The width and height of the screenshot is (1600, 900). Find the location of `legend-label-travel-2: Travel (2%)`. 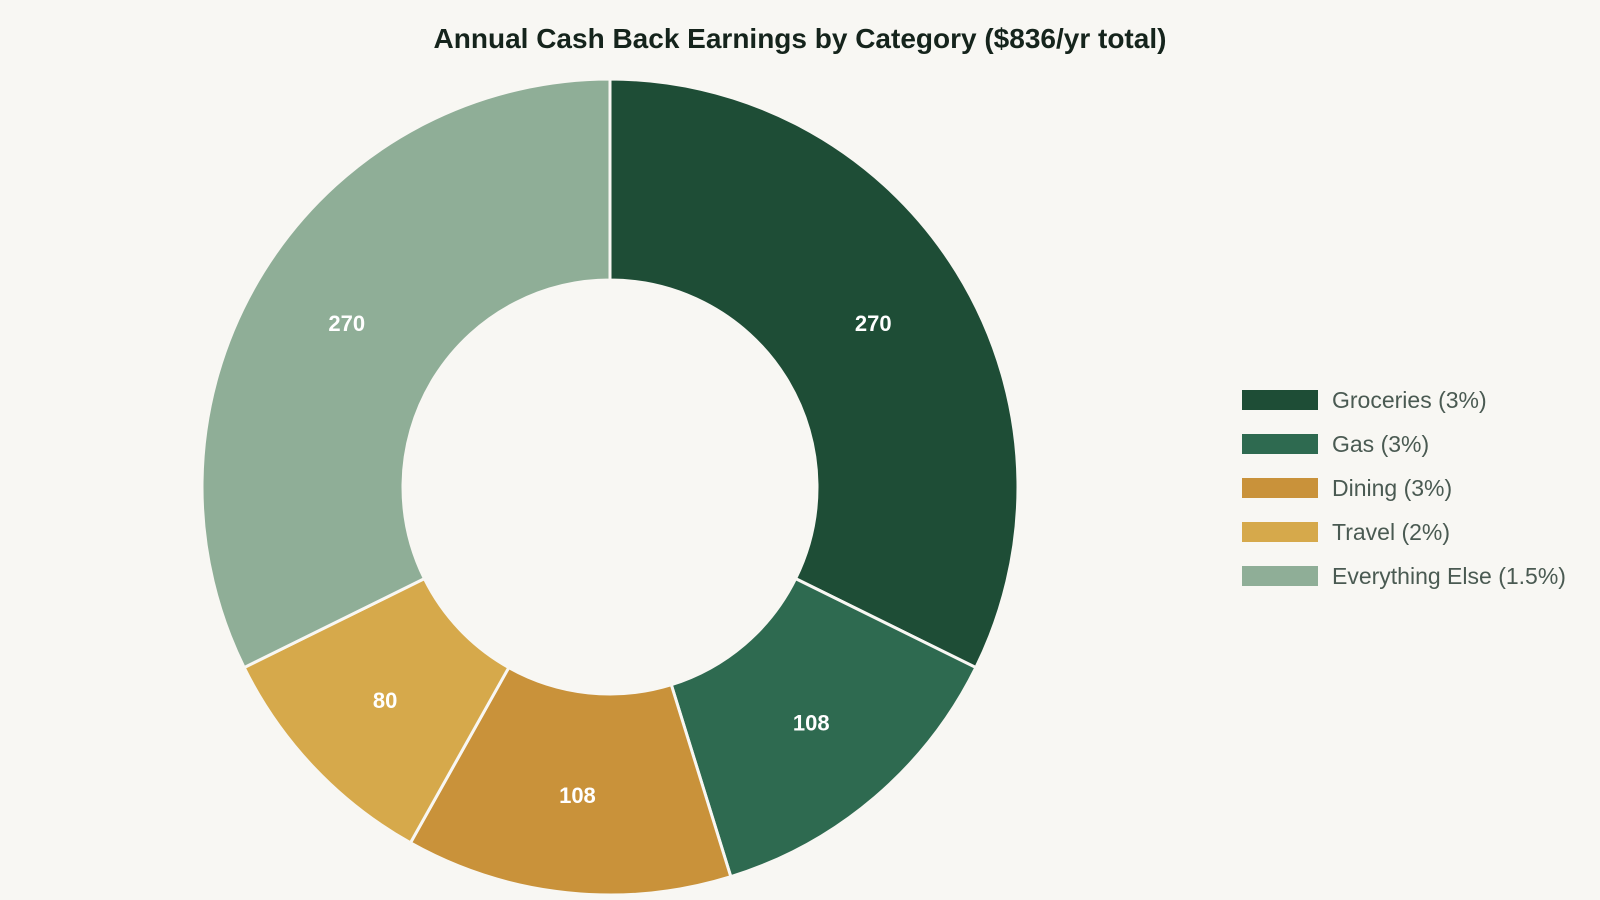

legend-label-travel-2: Travel (2%) is located at coordinates (1391, 532).